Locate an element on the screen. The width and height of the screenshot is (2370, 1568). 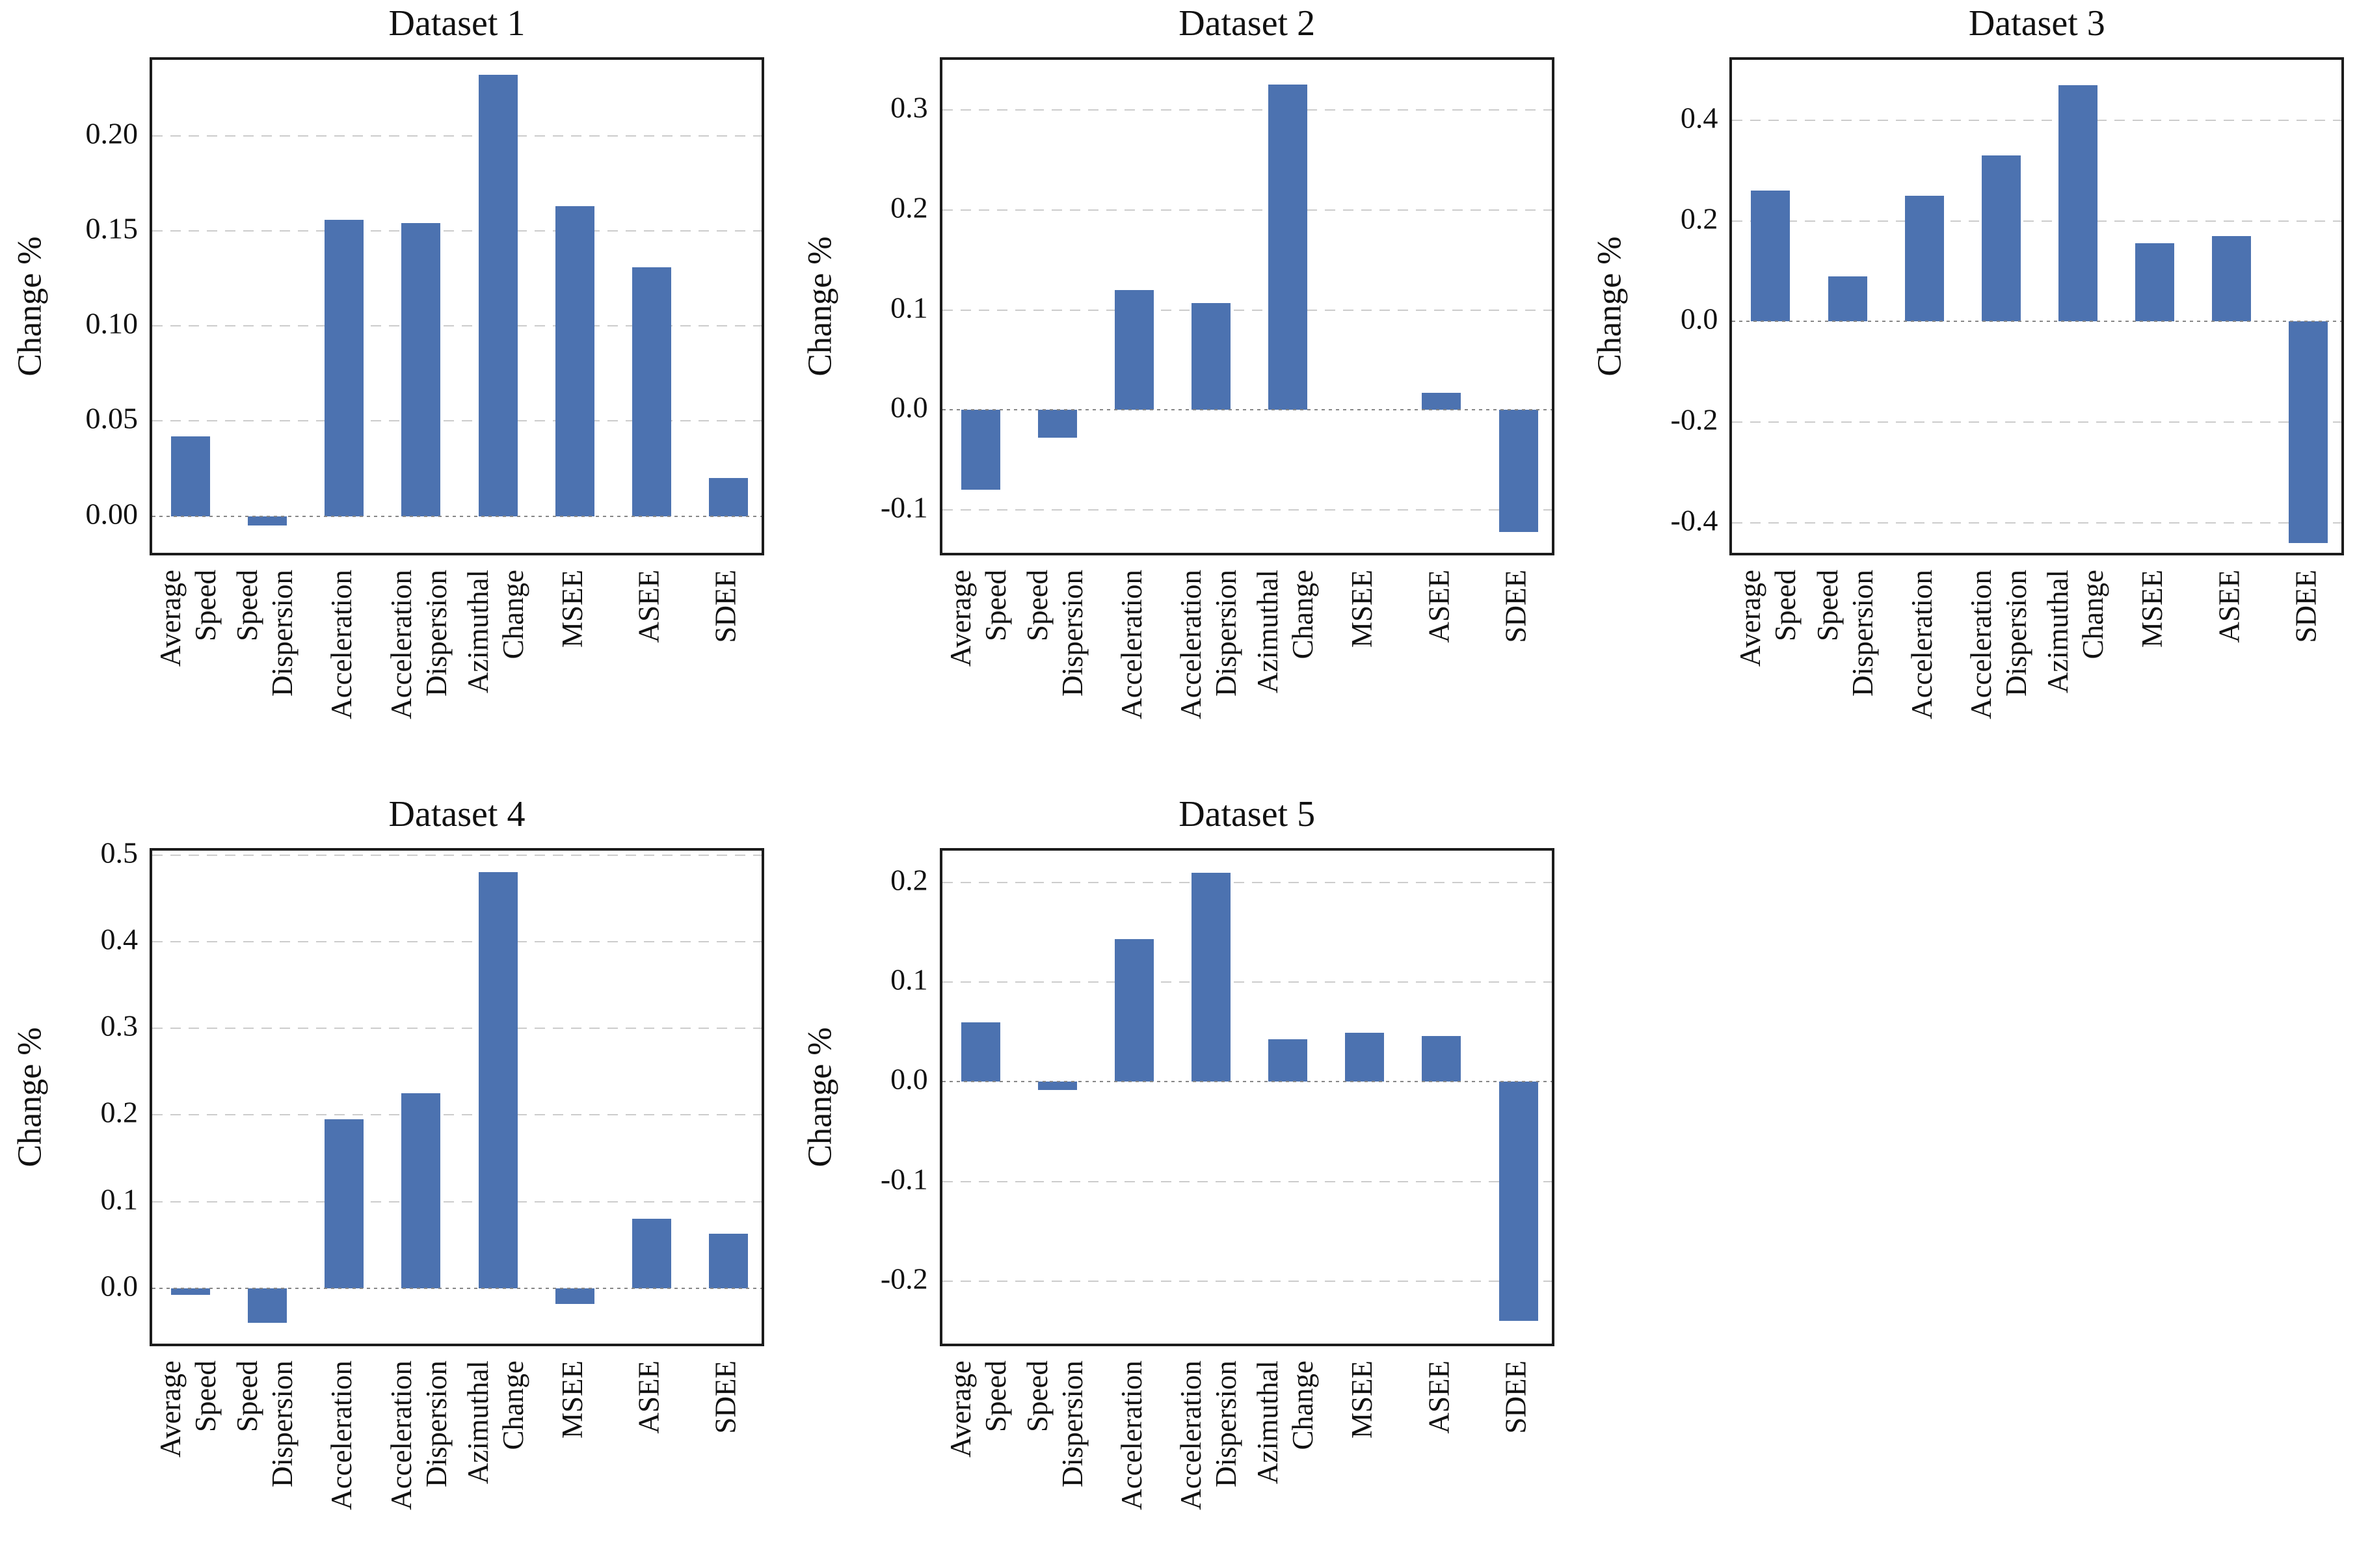
ytick-label: 0.3 is located at coordinates (909, 107).